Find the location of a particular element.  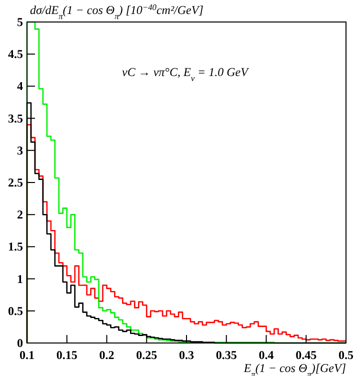

x-tick-label: 0.35 is located at coordinates (226, 355).